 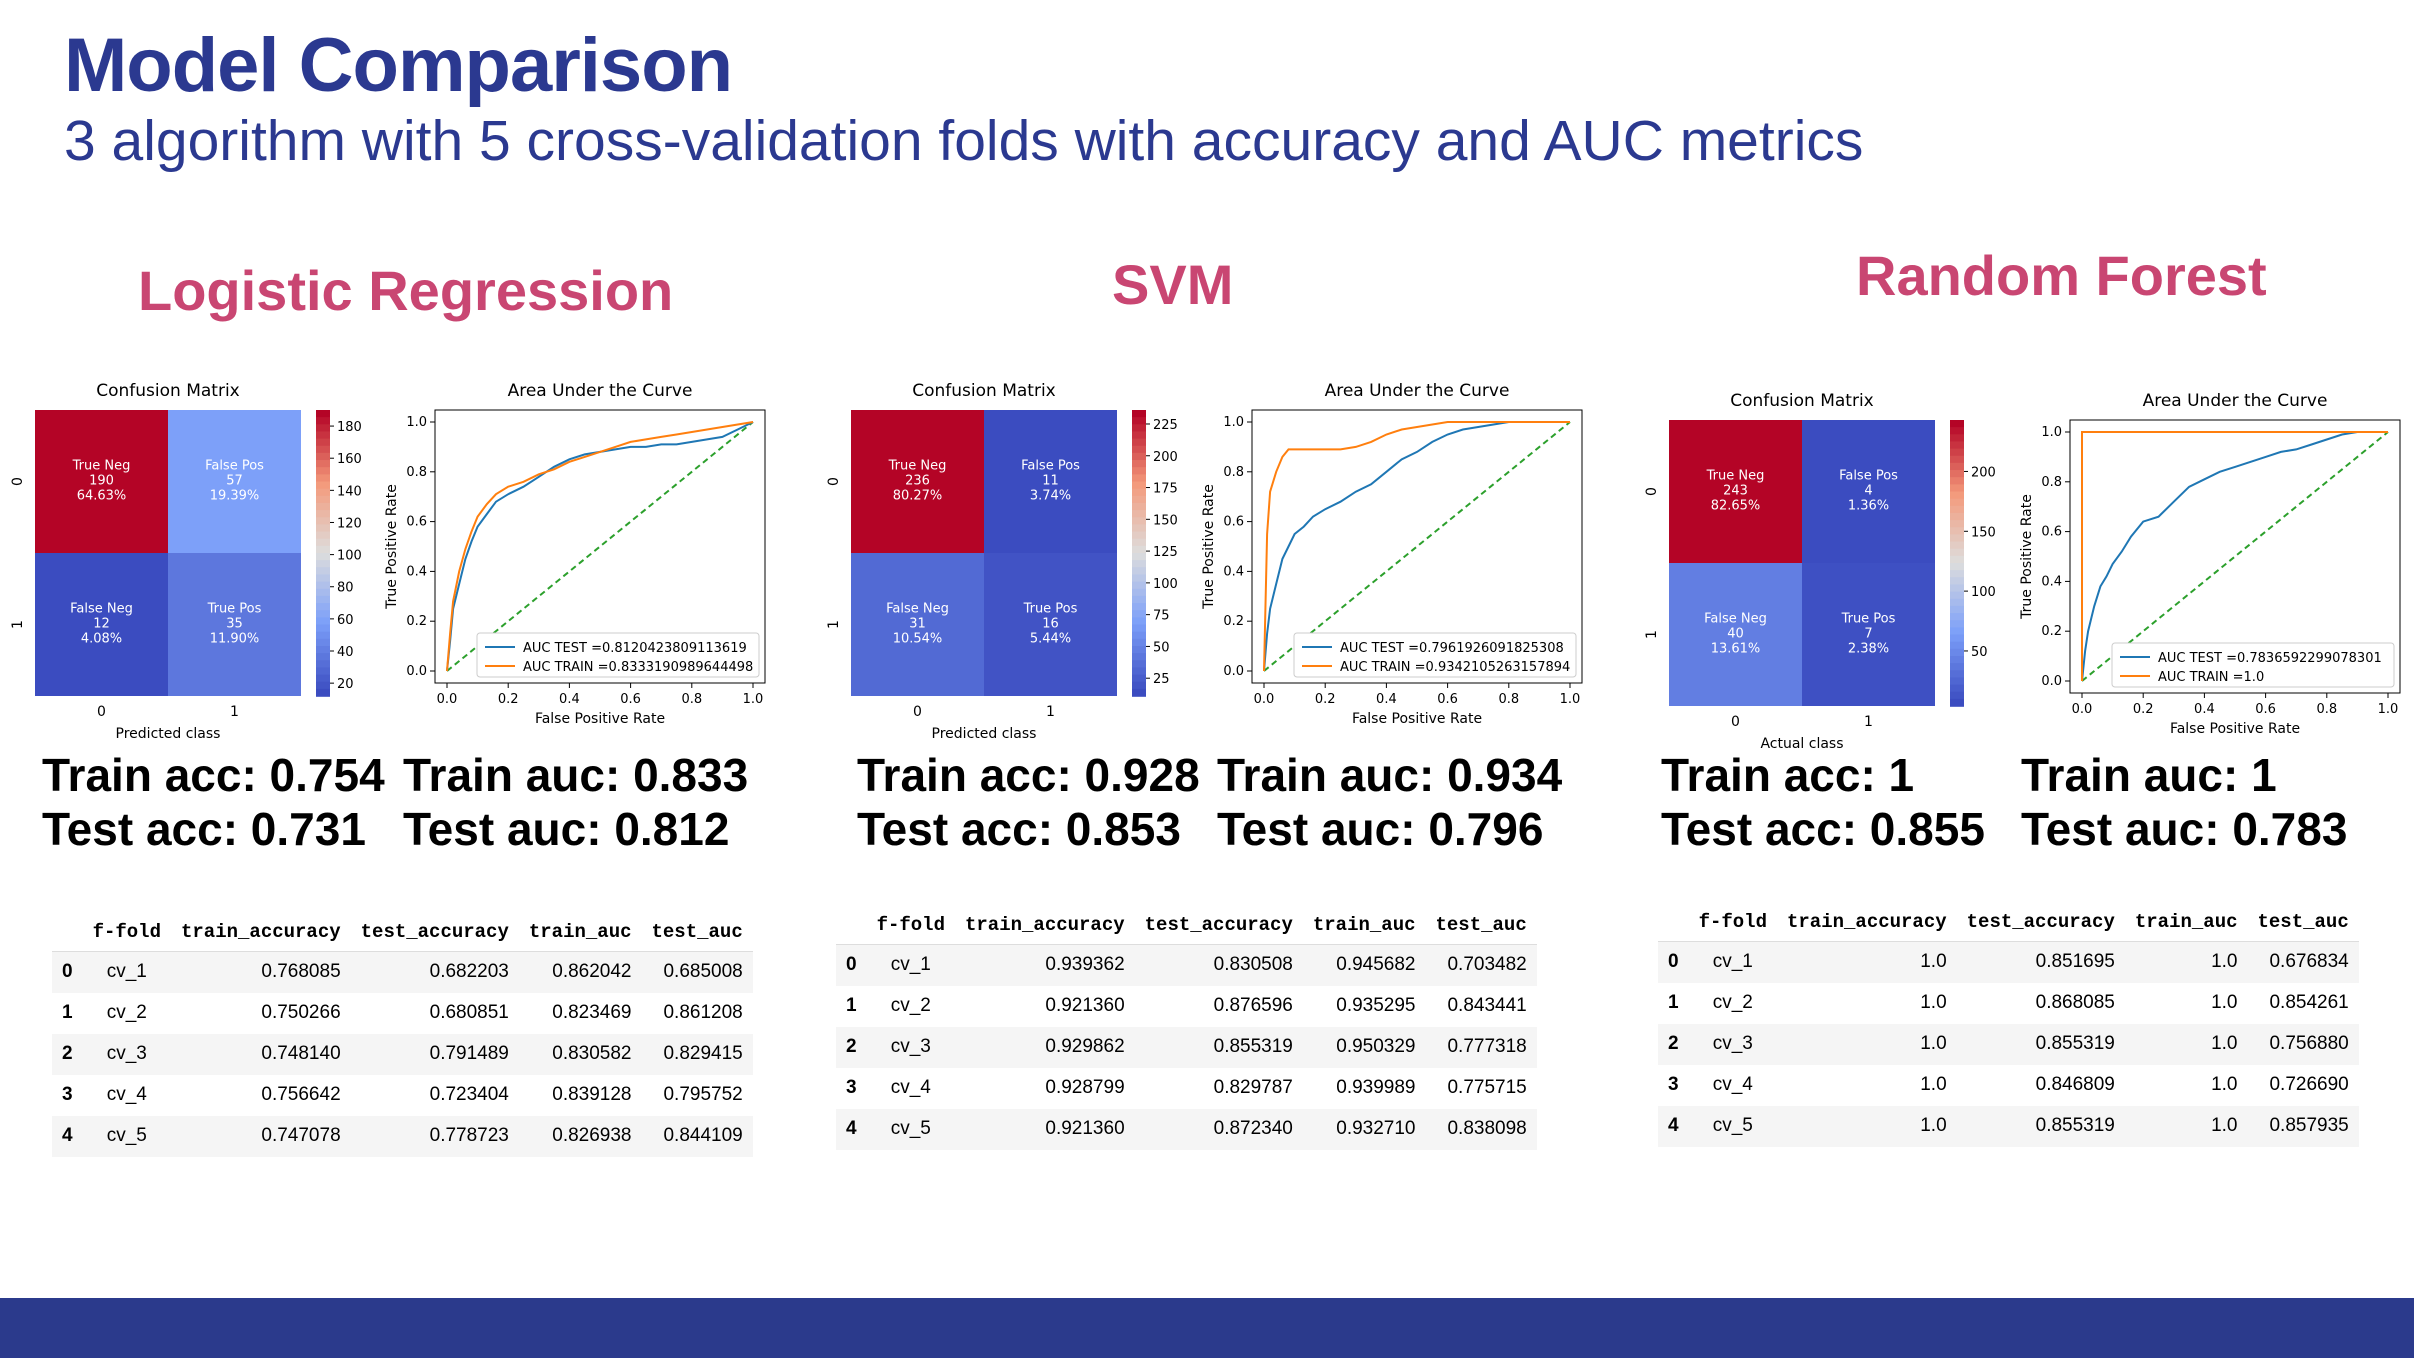 I want to click on table-cell: 3, so click(x=851, y=1087).